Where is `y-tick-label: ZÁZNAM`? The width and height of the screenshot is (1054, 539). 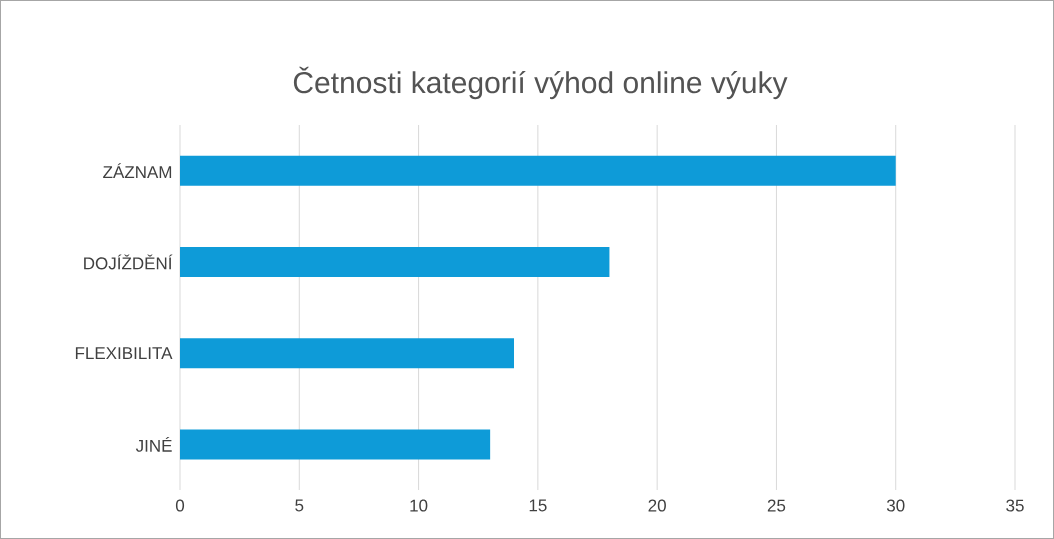
y-tick-label: ZÁZNAM is located at coordinates (137, 170).